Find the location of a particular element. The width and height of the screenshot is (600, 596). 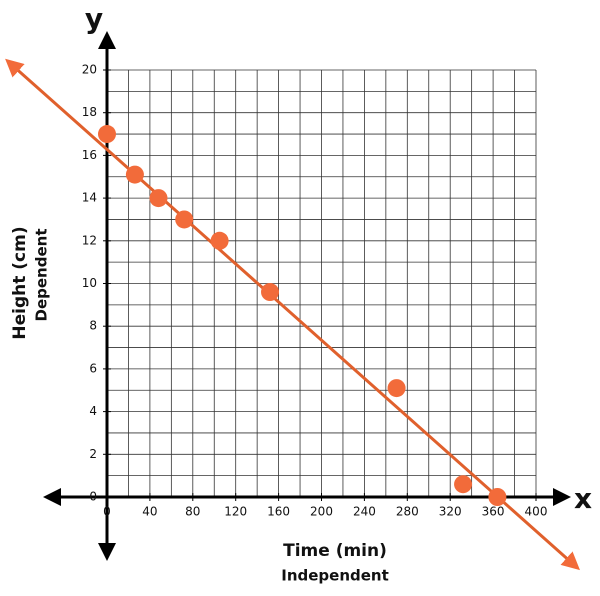

y-tick-label: 20 is located at coordinates (89, 70).